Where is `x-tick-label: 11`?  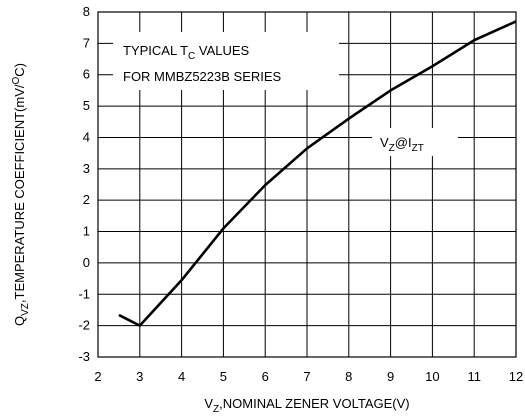
x-tick-label: 11 is located at coordinates (474, 376).